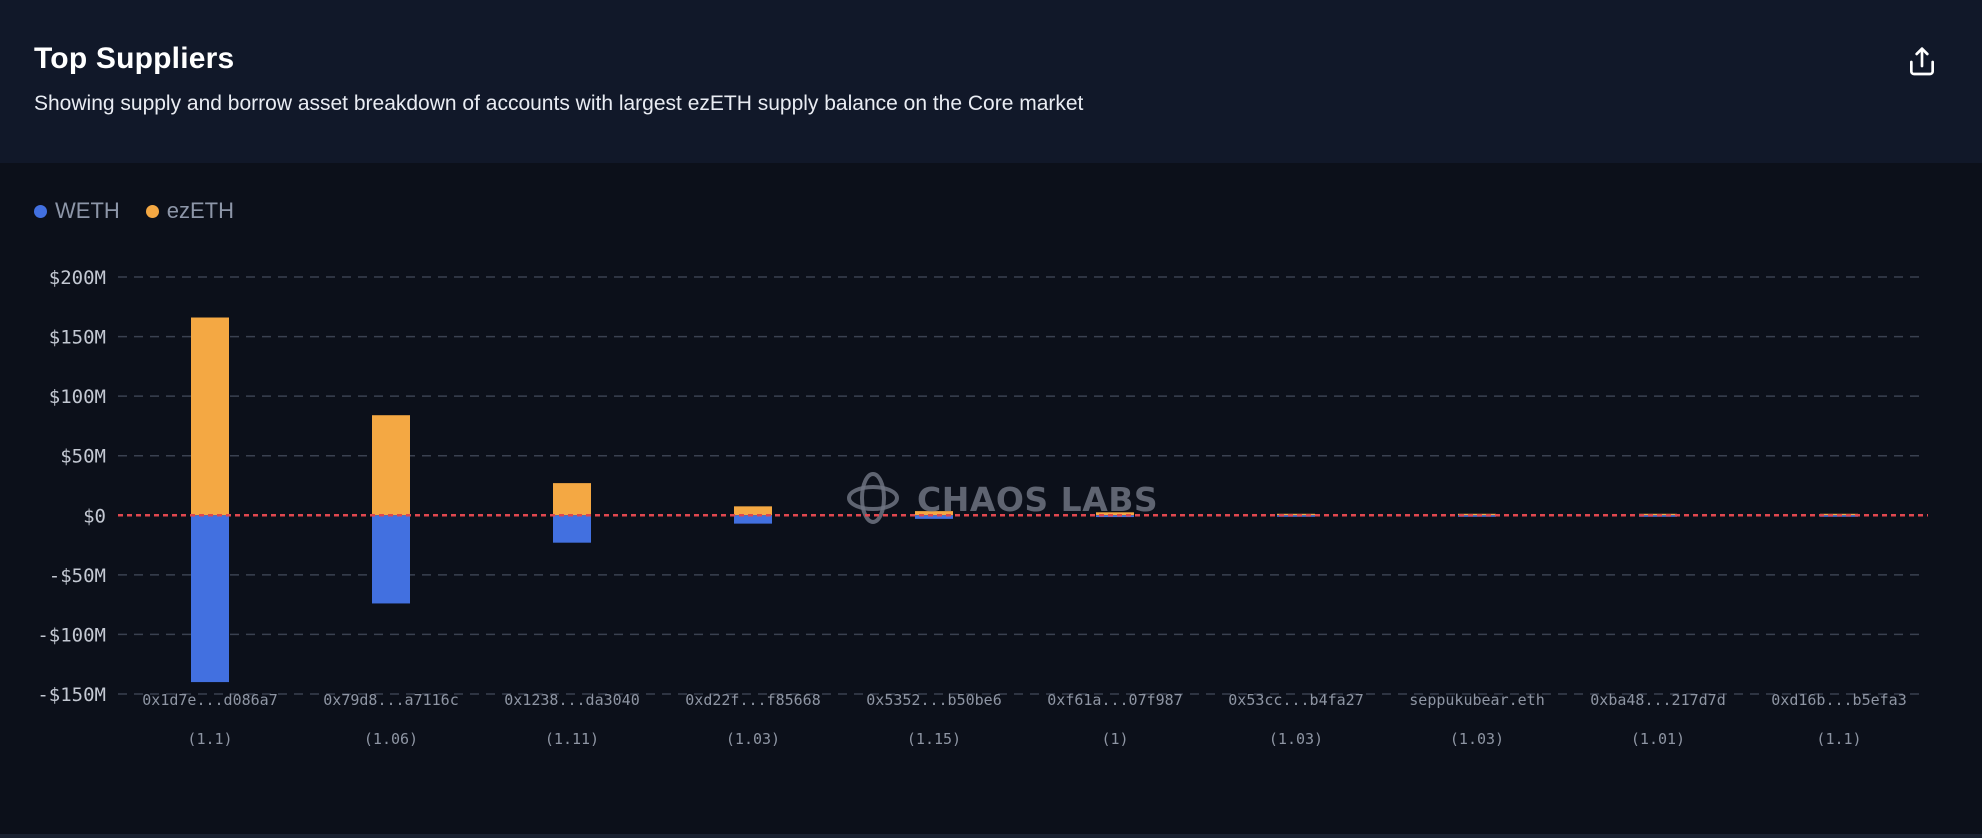 The image size is (1982, 838). What do you see at coordinates (87, 210) in the screenshot?
I see `legend-label-weth: WETH` at bounding box center [87, 210].